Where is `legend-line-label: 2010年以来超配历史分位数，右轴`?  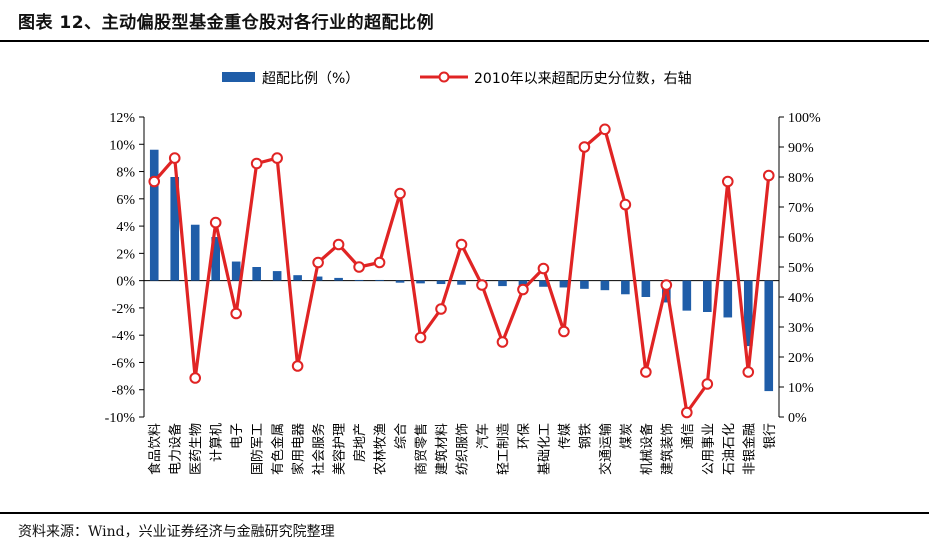 legend-line-label: 2010年以来超配历史分位数，右轴 is located at coordinates (583, 79).